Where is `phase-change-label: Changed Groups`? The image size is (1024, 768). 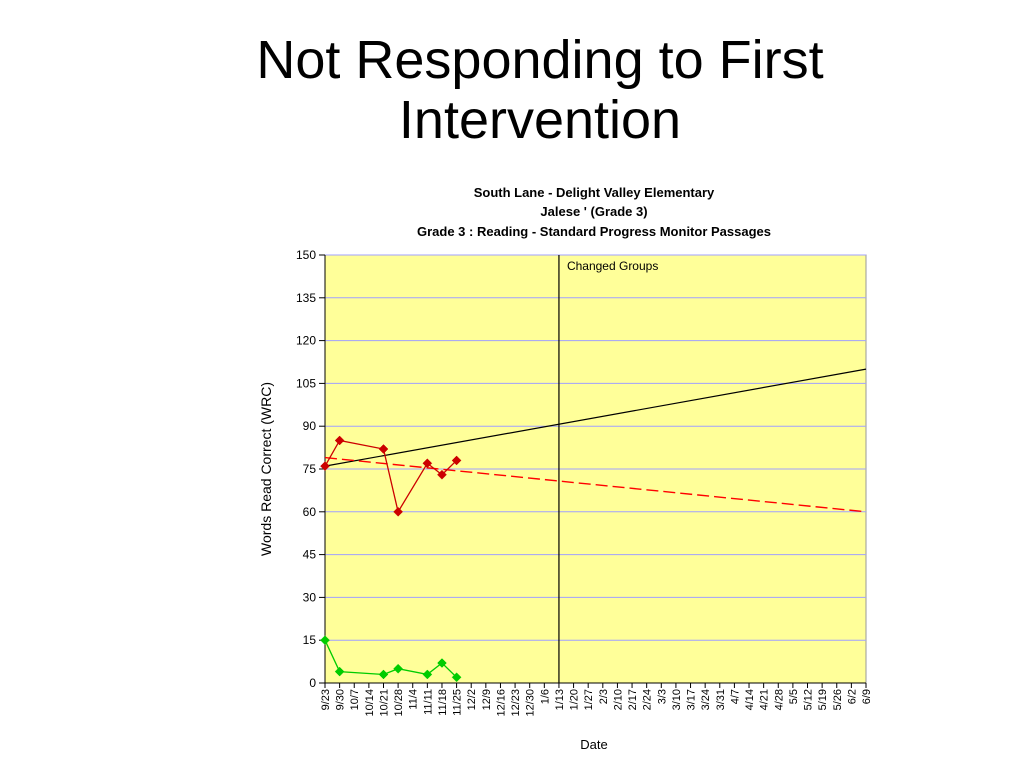 phase-change-label: Changed Groups is located at coordinates (612, 266).